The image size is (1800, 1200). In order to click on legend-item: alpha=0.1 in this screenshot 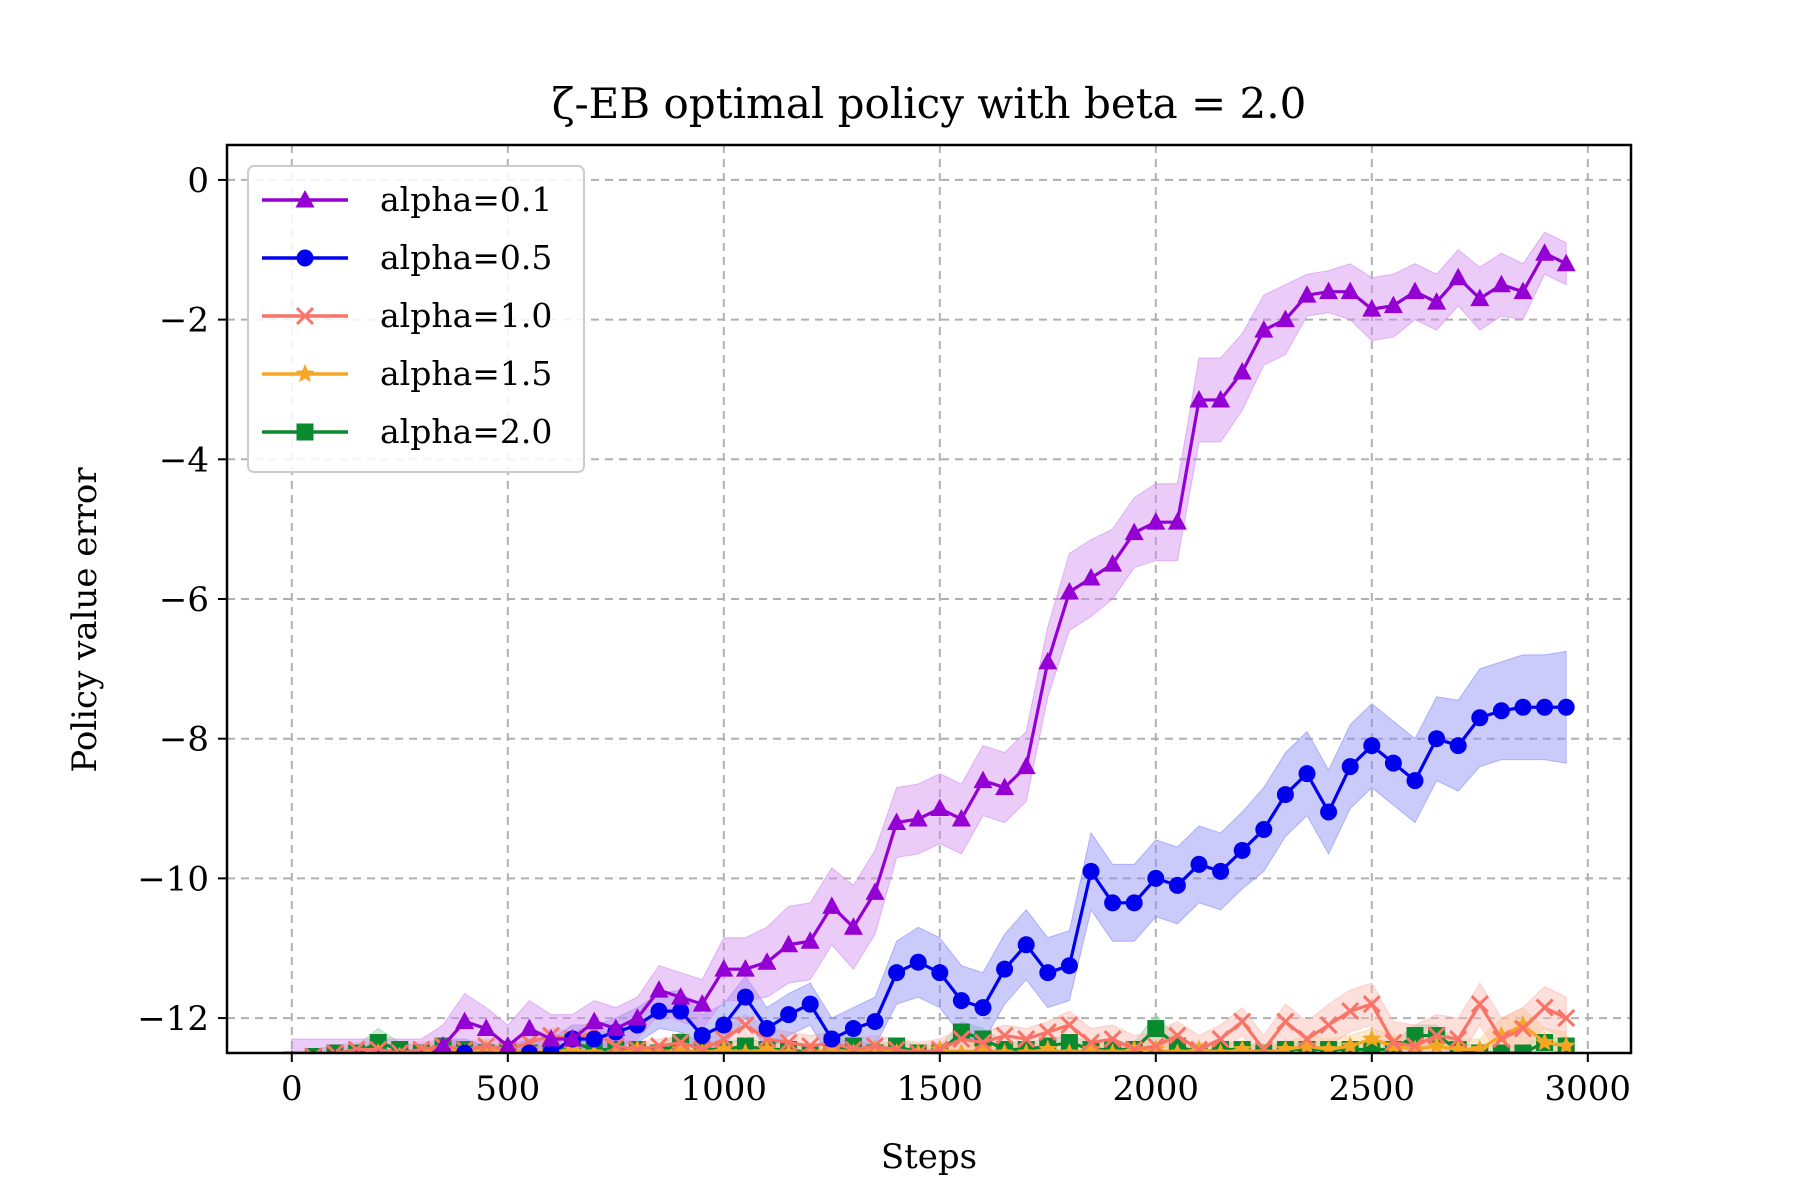, I will do `click(407, 199)`.